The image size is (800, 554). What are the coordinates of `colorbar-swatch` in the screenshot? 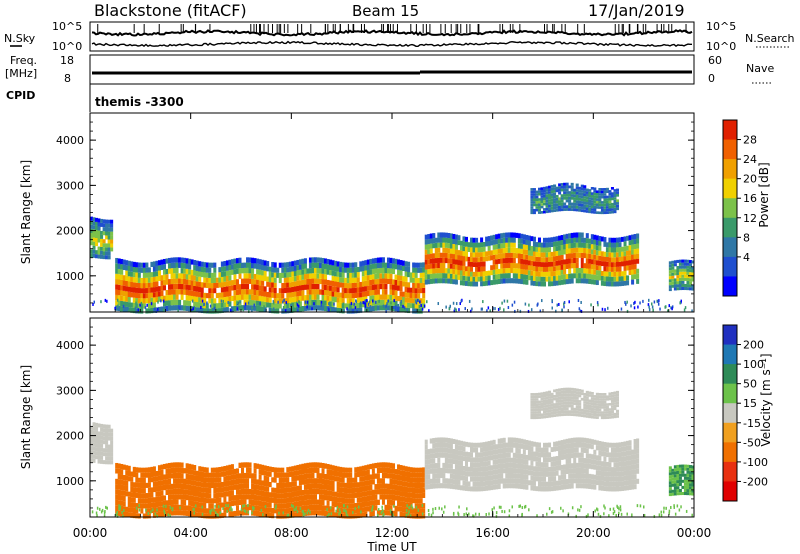 It's located at (730, 188).